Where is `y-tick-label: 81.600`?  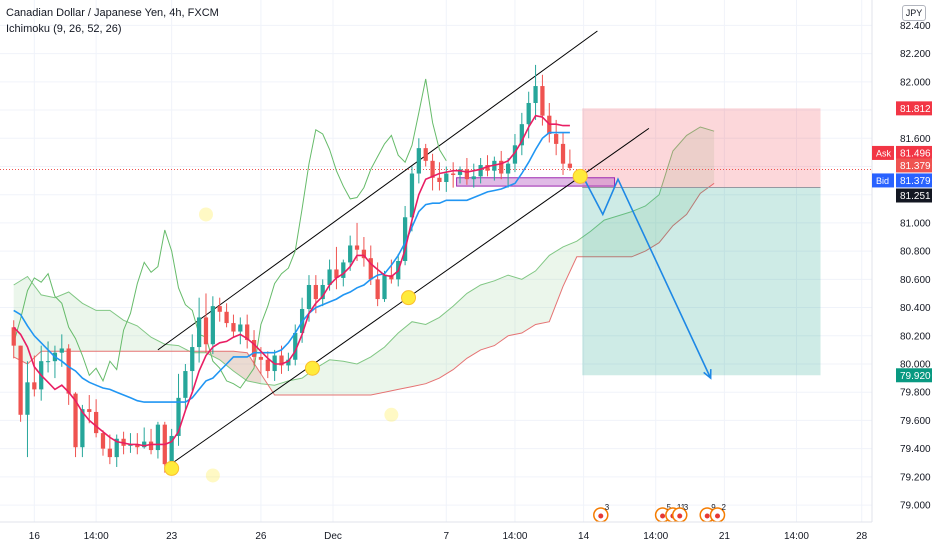 y-tick-label: 81.600 is located at coordinates (915, 139).